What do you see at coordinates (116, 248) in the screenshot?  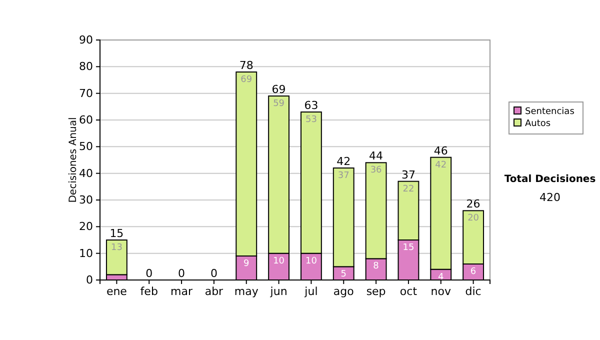 I see `data-label: 13` at bounding box center [116, 248].